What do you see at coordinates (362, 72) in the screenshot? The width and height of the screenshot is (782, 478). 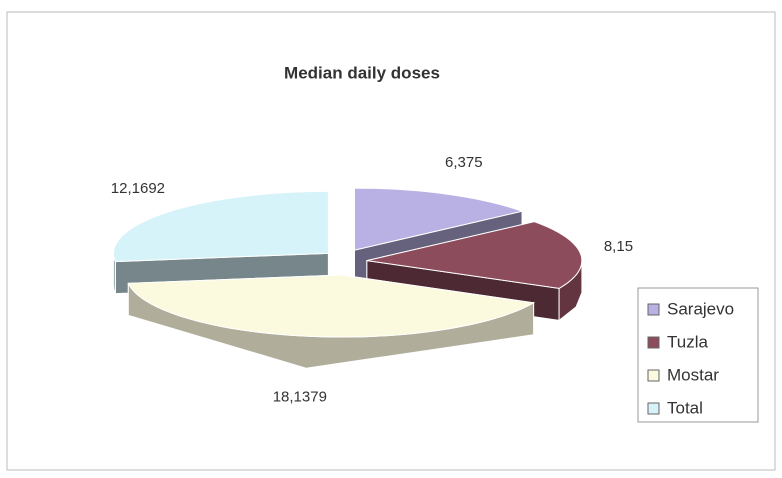 I see `chart-title: Median daily doses` at bounding box center [362, 72].